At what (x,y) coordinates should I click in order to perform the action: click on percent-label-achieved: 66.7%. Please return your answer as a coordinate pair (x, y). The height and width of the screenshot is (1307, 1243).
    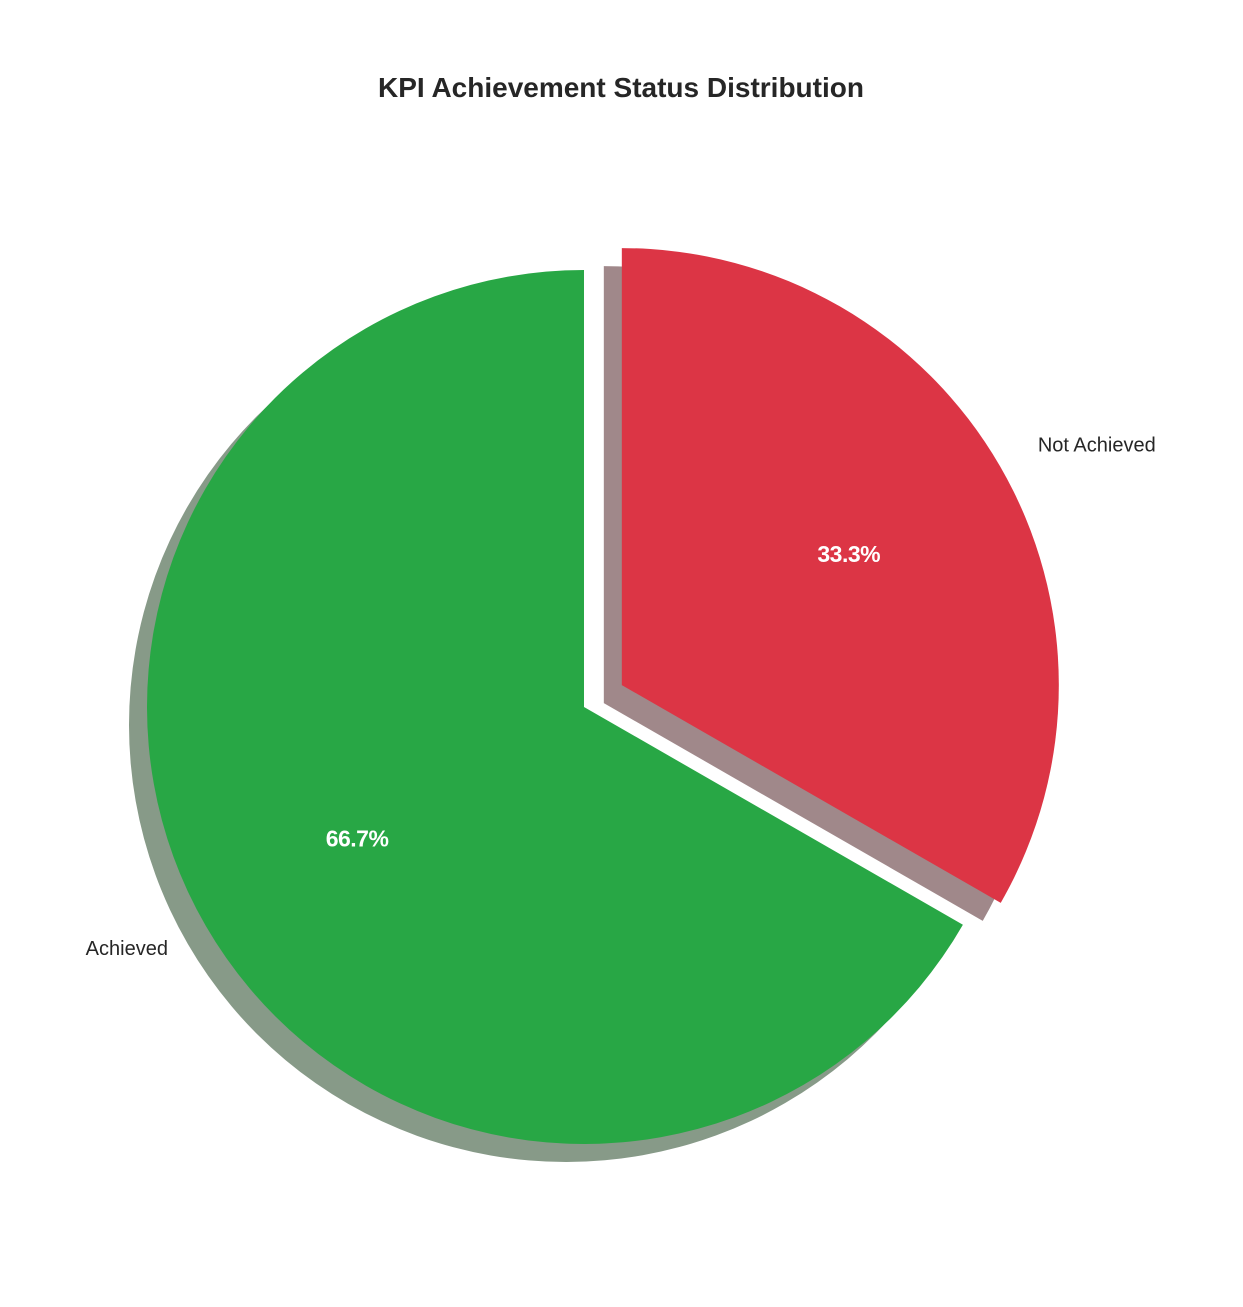
    Looking at the image, I should click on (357, 838).